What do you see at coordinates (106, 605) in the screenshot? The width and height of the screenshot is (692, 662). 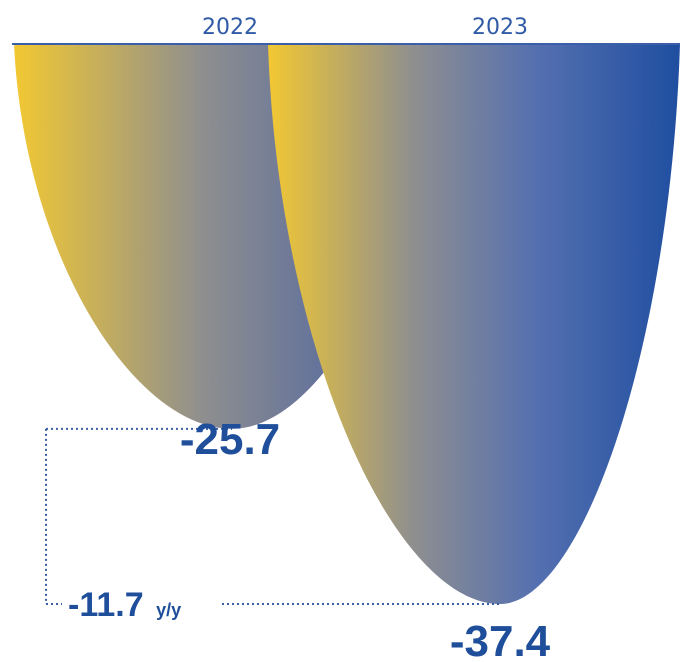 I see `change-value: -11.7` at bounding box center [106, 605].